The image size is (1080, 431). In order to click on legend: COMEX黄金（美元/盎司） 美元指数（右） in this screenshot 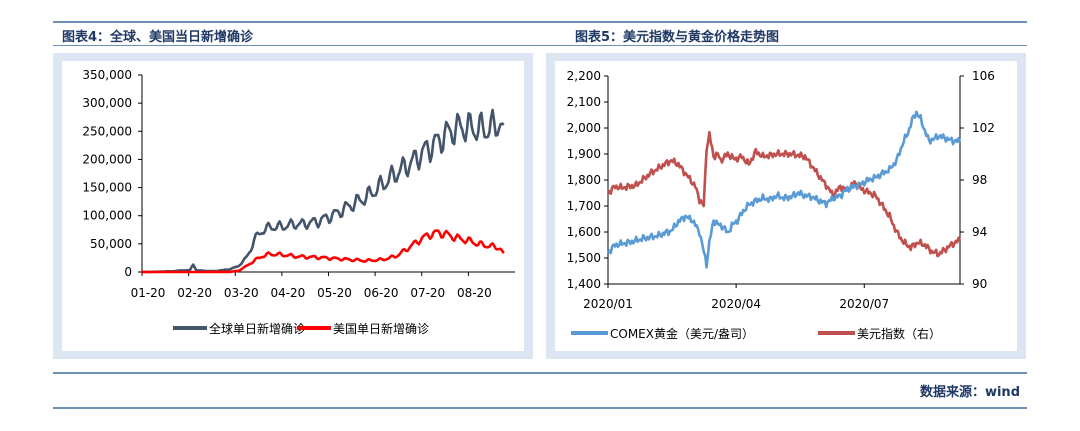, I will do `click(756, 333)`.